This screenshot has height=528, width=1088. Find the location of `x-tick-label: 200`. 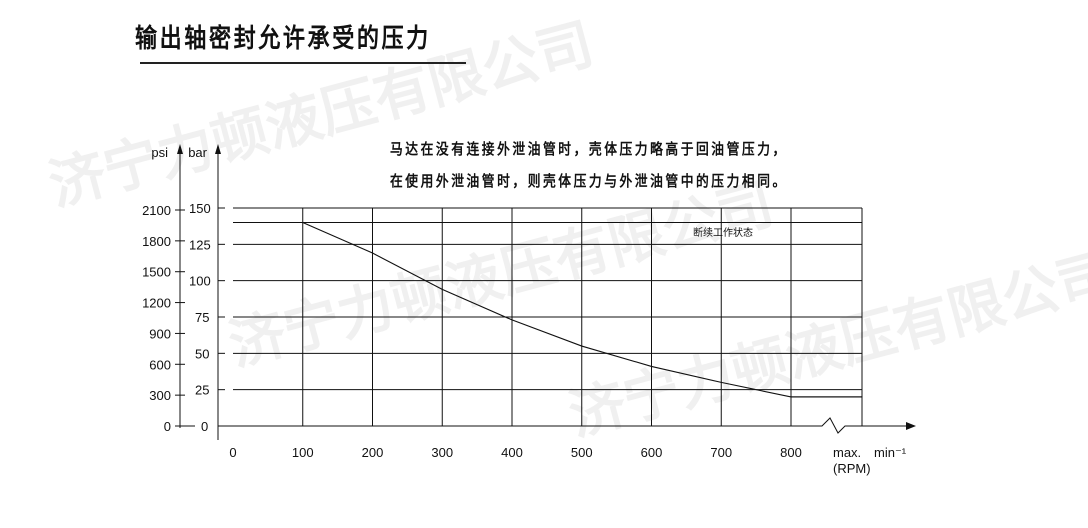

x-tick-label: 200 is located at coordinates (373, 452).